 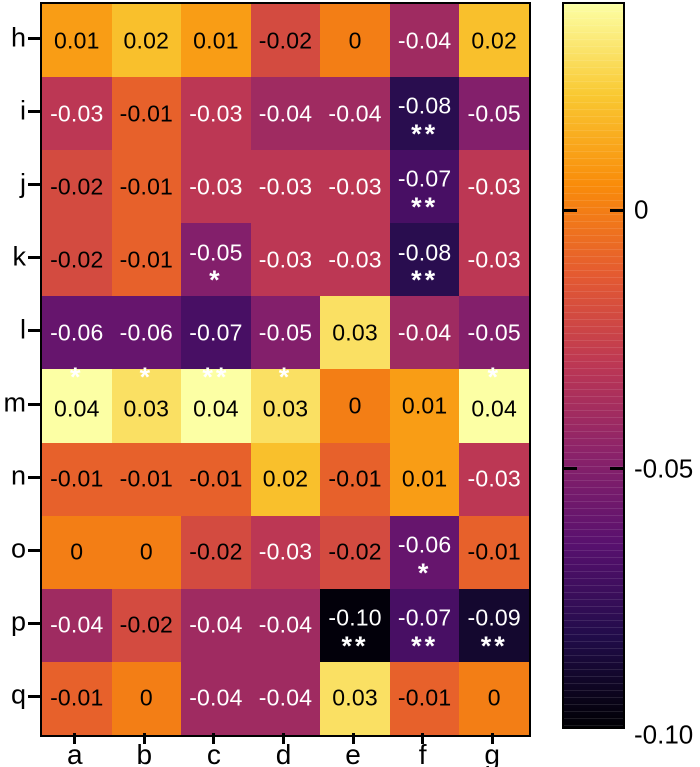 What do you see at coordinates (593, 365) in the screenshot?
I see `colorbar-banding` at bounding box center [593, 365].